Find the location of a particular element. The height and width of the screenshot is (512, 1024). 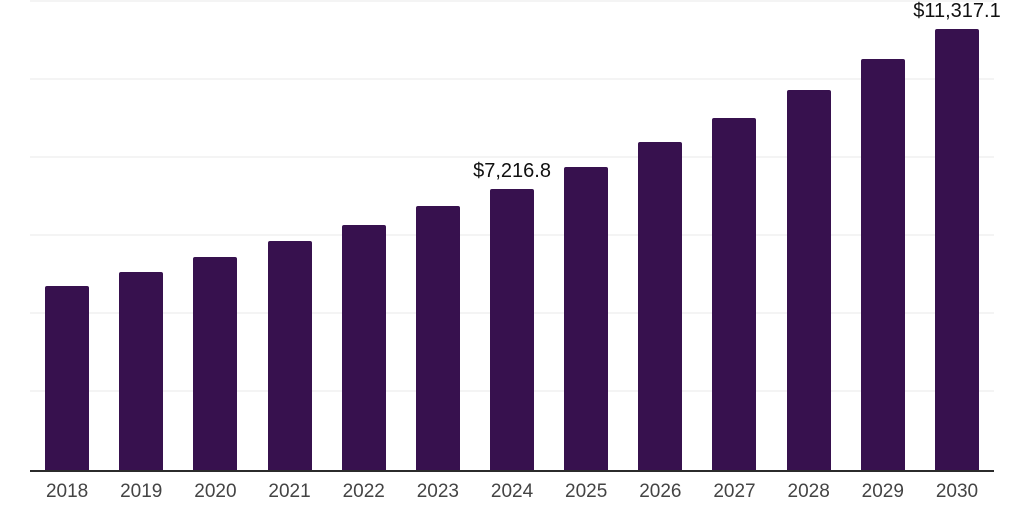

bar-slot-2021 is located at coordinates (289, 236).